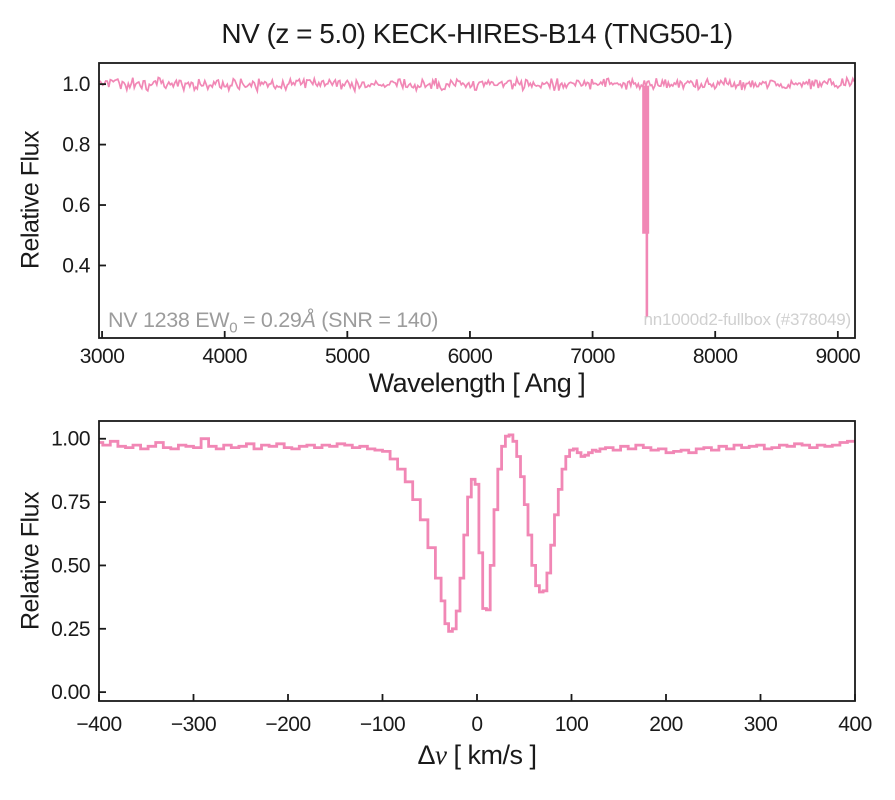 This screenshot has height=800, width=895. I want to click on y-tick-label: 0.75, so click(70, 502).